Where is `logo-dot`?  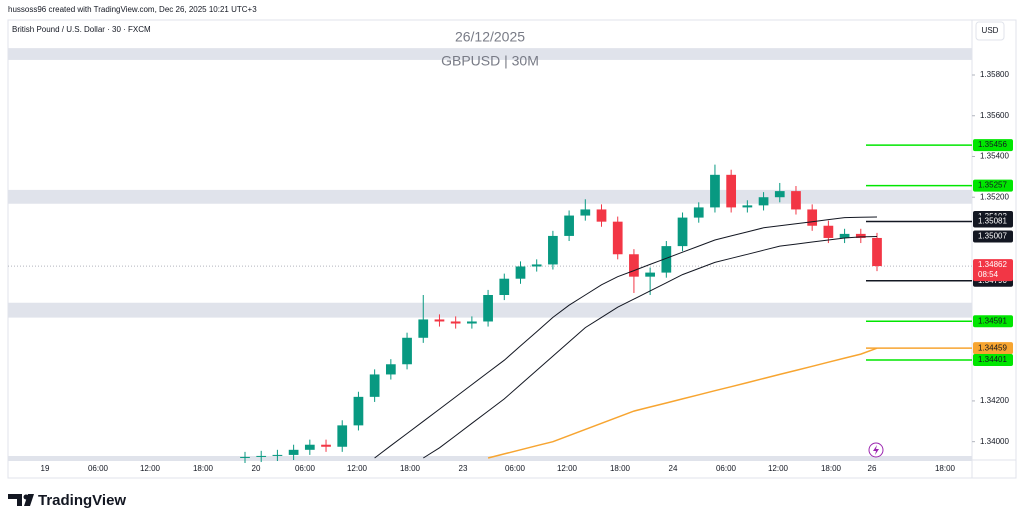 logo-dot is located at coordinates (26, 497).